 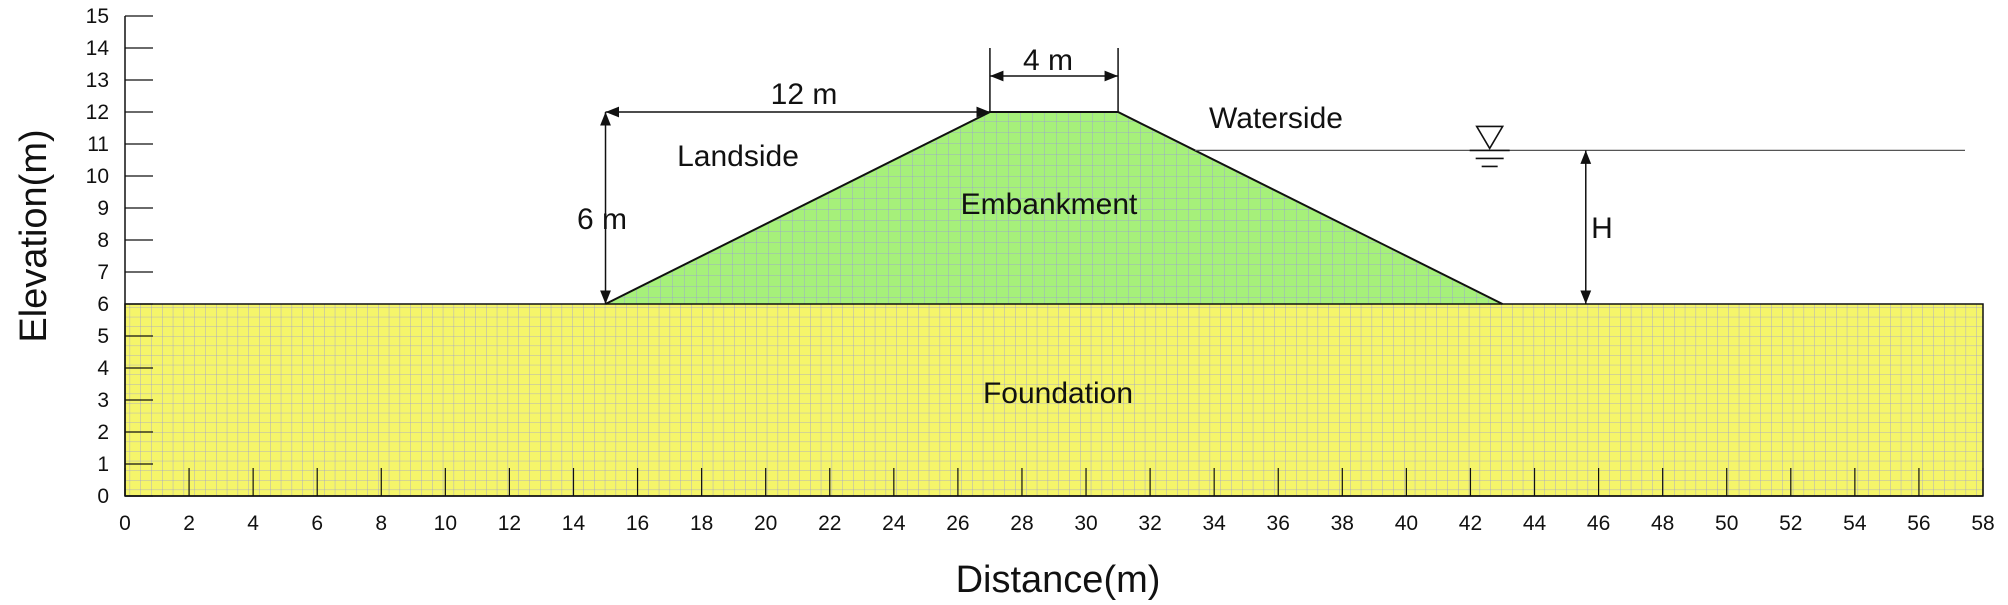 I want to click on x-tick-marks, so click(x=1054, y=482).